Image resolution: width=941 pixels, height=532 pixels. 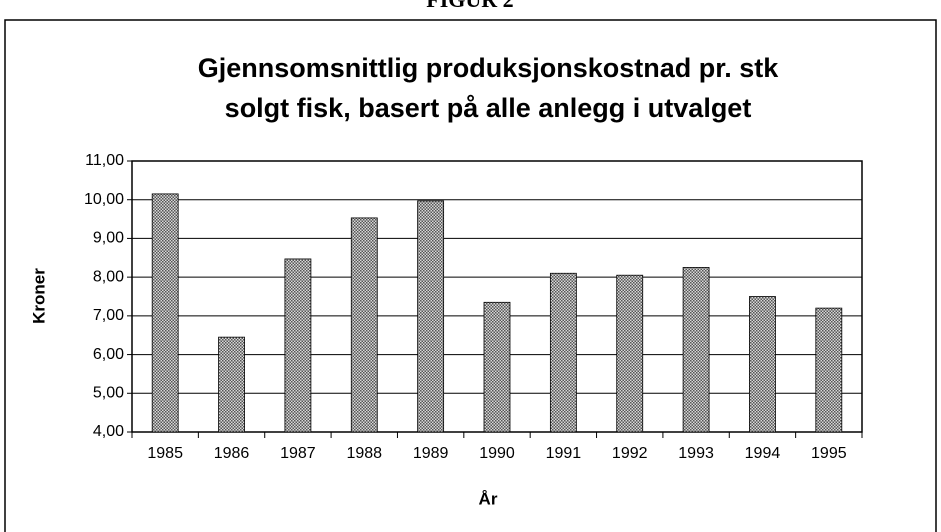 I want to click on y-tick-label: 9,00, so click(x=108, y=238).